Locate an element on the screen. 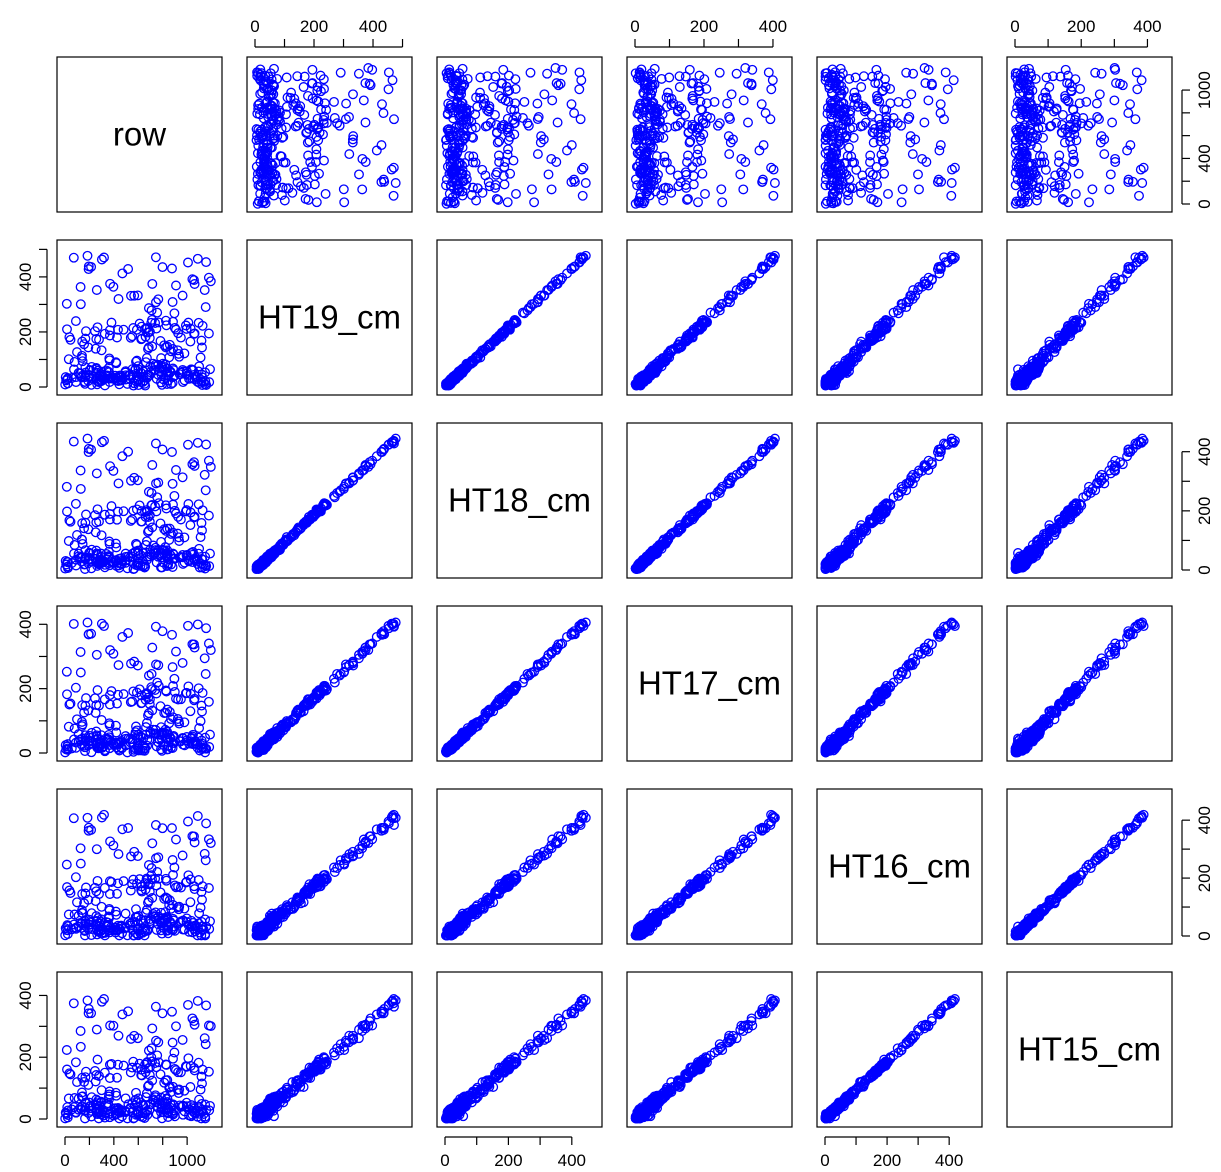  panel-row-vs-HT15_cm is located at coordinates (1089, 134).